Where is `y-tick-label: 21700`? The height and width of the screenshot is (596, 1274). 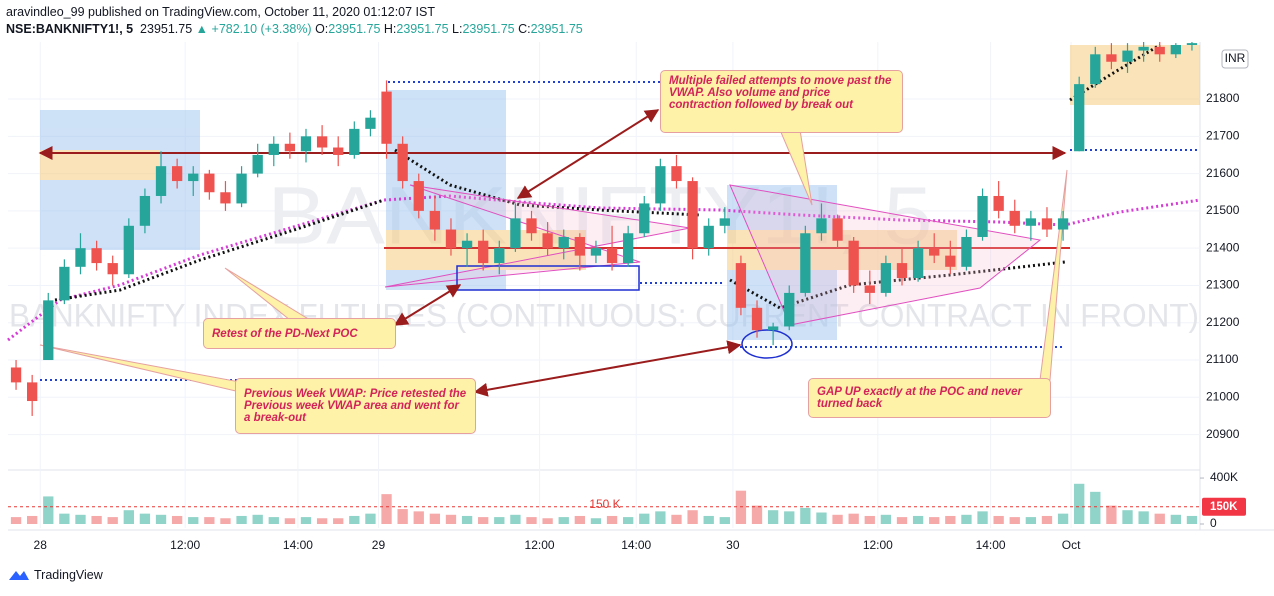
y-tick-label: 21700 is located at coordinates (1223, 135).